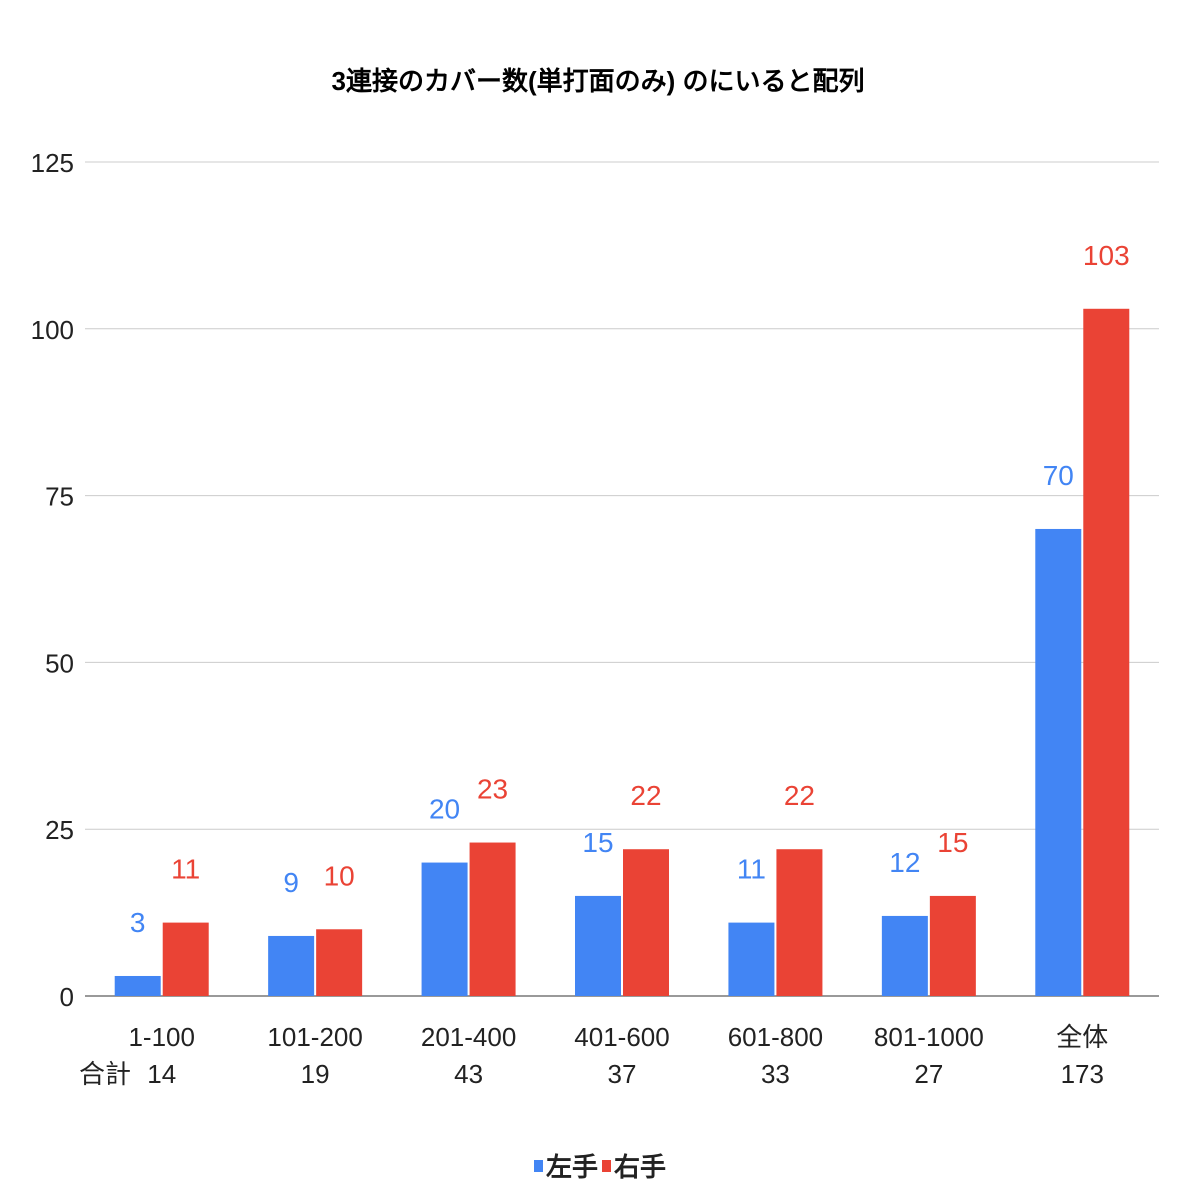  Describe the element at coordinates (775, 1074) in the screenshot. I see `total-label: 33` at that location.